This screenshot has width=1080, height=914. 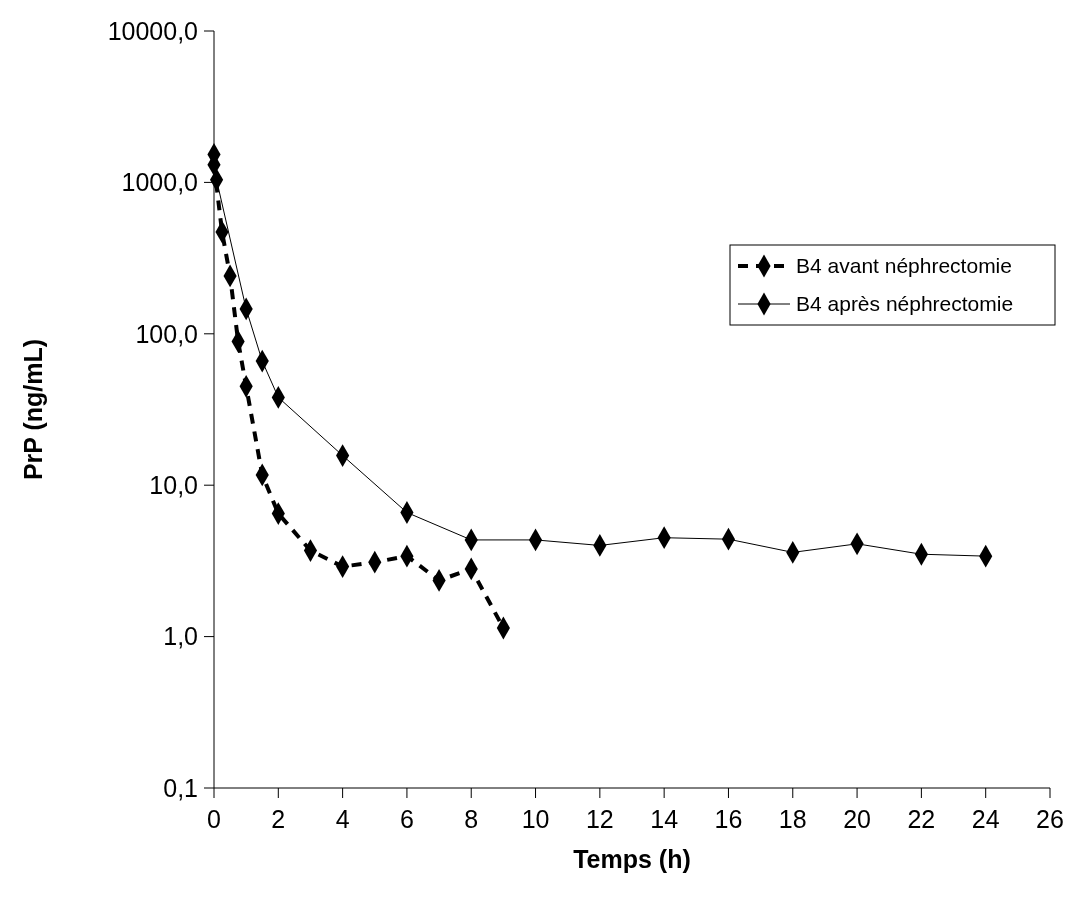 What do you see at coordinates (905, 304) in the screenshot?
I see `legend-label: B4 après néphrectomie` at bounding box center [905, 304].